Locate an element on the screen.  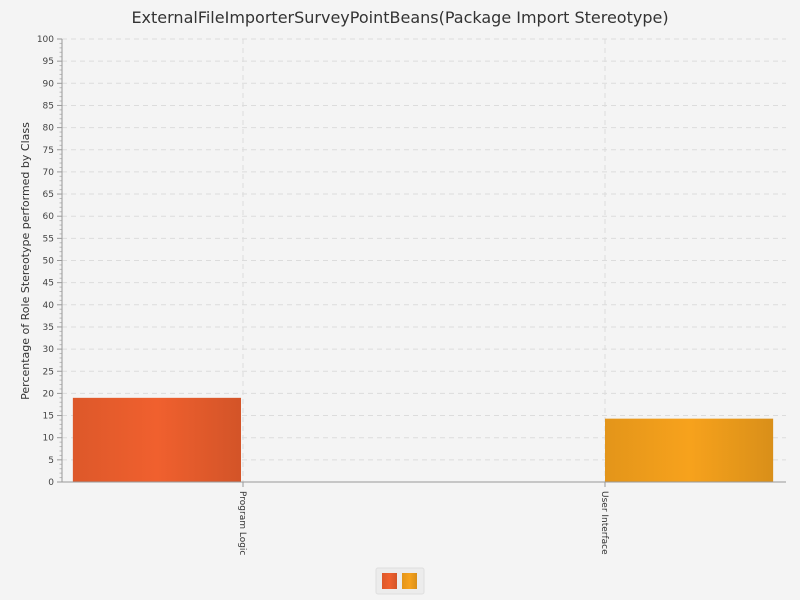
bars is located at coordinates (423, 439).